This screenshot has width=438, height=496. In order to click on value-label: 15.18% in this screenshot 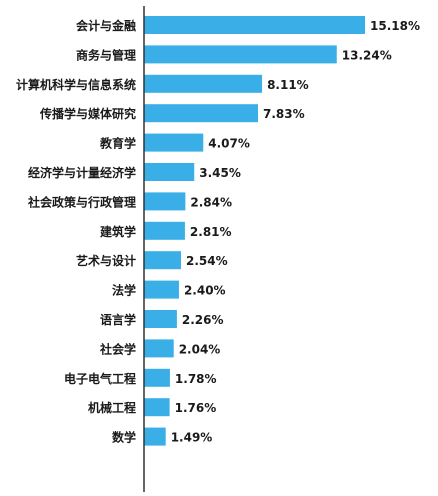, I will do `click(395, 26)`.